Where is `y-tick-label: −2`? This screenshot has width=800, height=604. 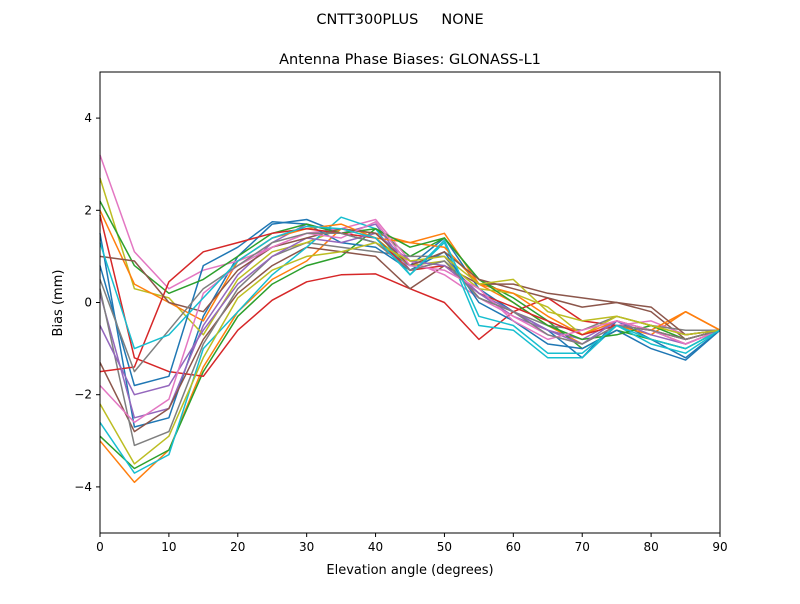
y-tick-label: −2 is located at coordinates (83, 395).